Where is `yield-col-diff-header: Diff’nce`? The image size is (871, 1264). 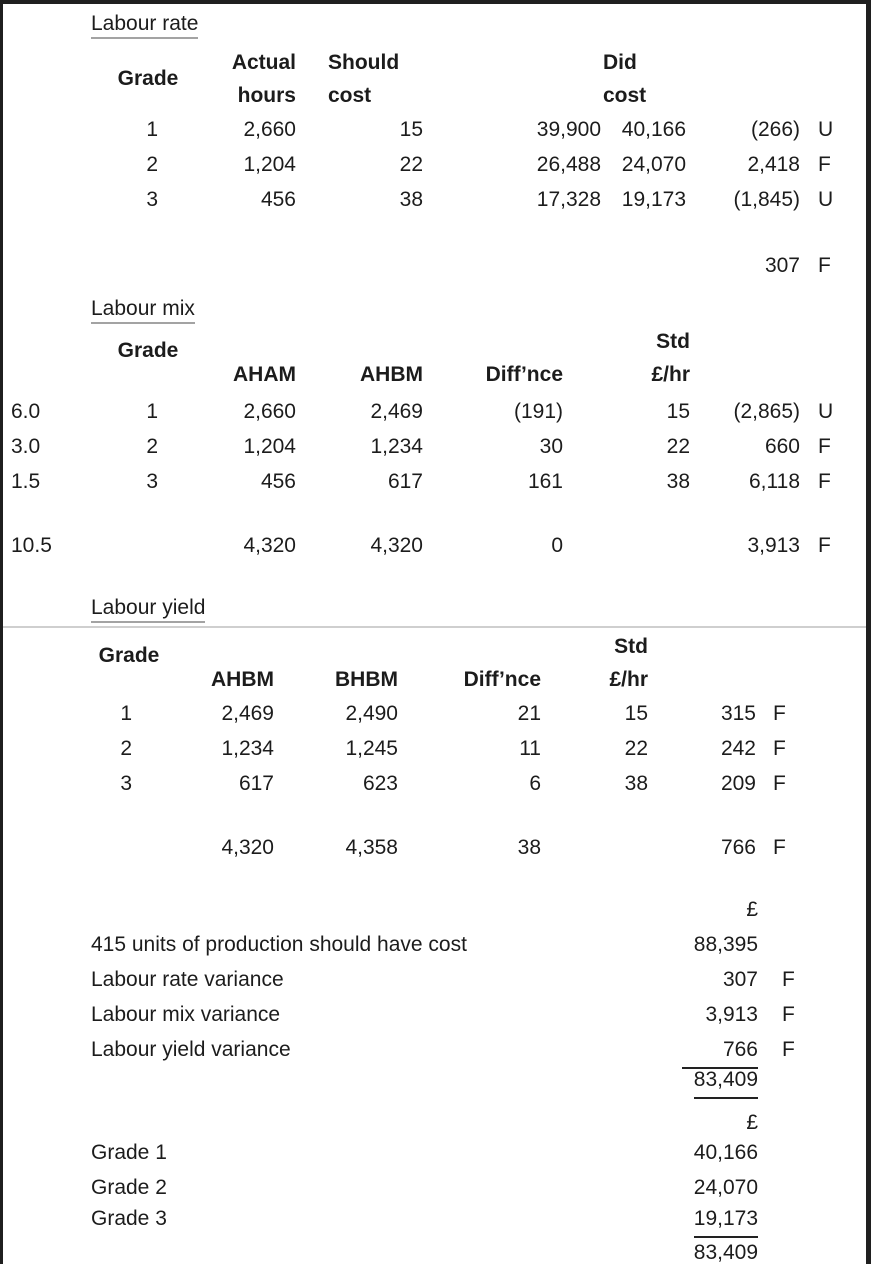 yield-col-diff-header: Diff’nce is located at coordinates (502, 679).